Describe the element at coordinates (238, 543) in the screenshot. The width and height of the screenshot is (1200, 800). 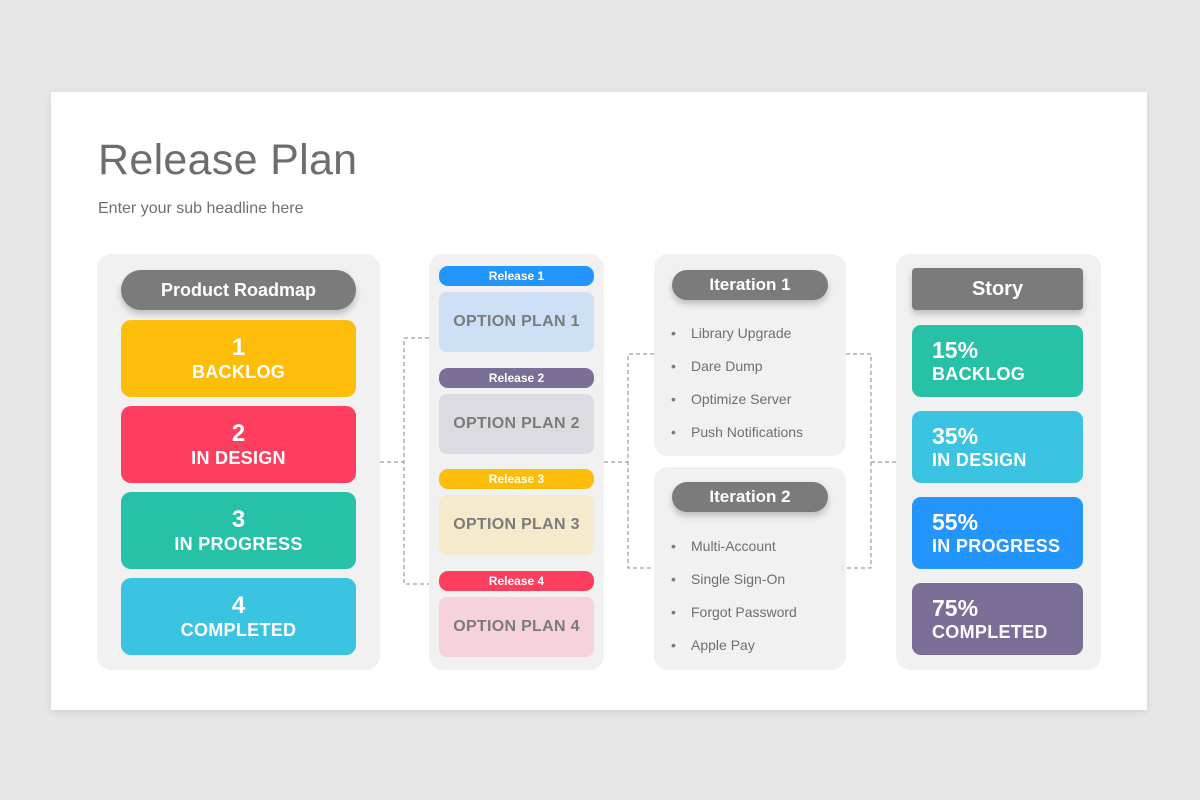
I see `roadmap-card-label: IN PROGRESS` at that location.